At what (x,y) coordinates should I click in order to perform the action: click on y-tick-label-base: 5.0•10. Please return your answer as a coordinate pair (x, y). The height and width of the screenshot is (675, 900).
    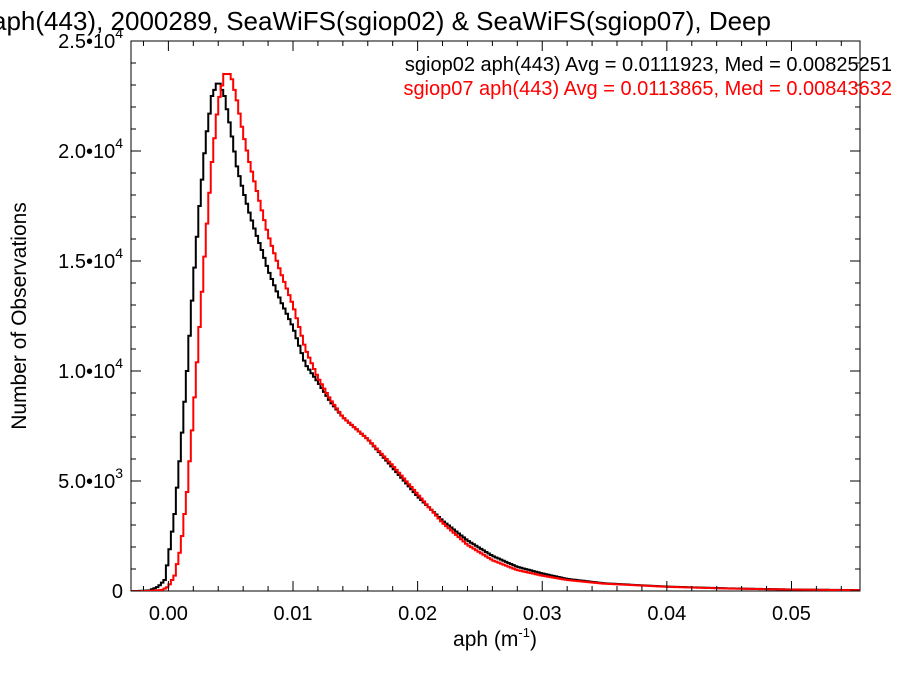
    Looking at the image, I should click on (86, 482).